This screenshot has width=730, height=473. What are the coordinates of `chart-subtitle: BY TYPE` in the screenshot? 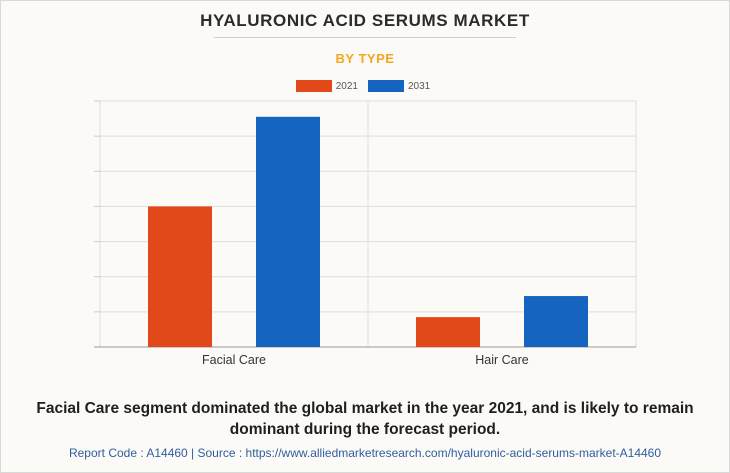 It's located at (365, 58).